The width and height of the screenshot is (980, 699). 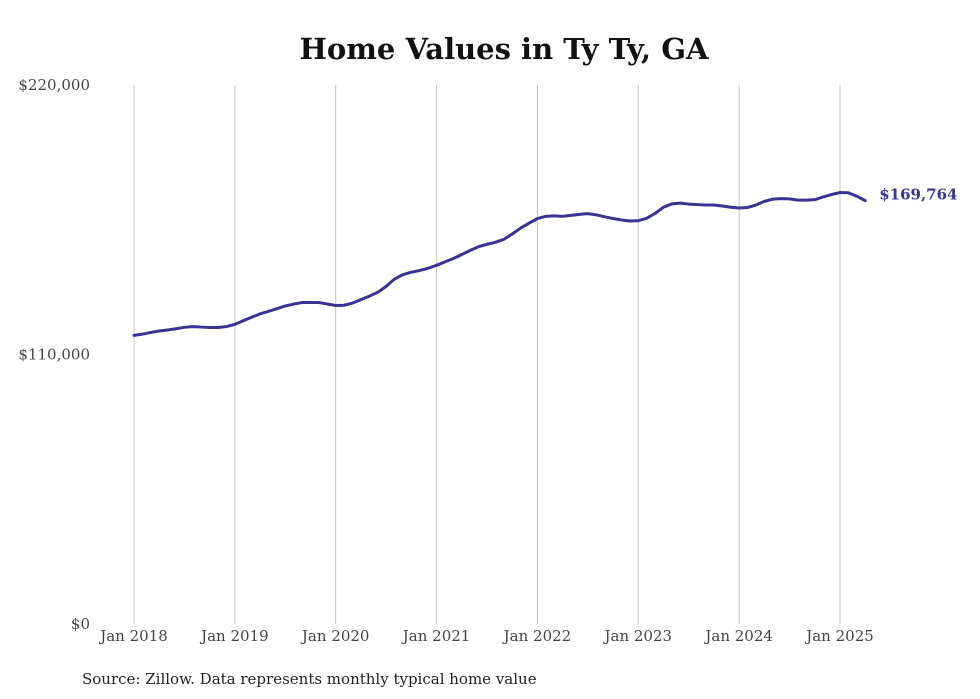 What do you see at coordinates (436, 636) in the screenshot?
I see `x-tick-label: Jan 2021` at bounding box center [436, 636].